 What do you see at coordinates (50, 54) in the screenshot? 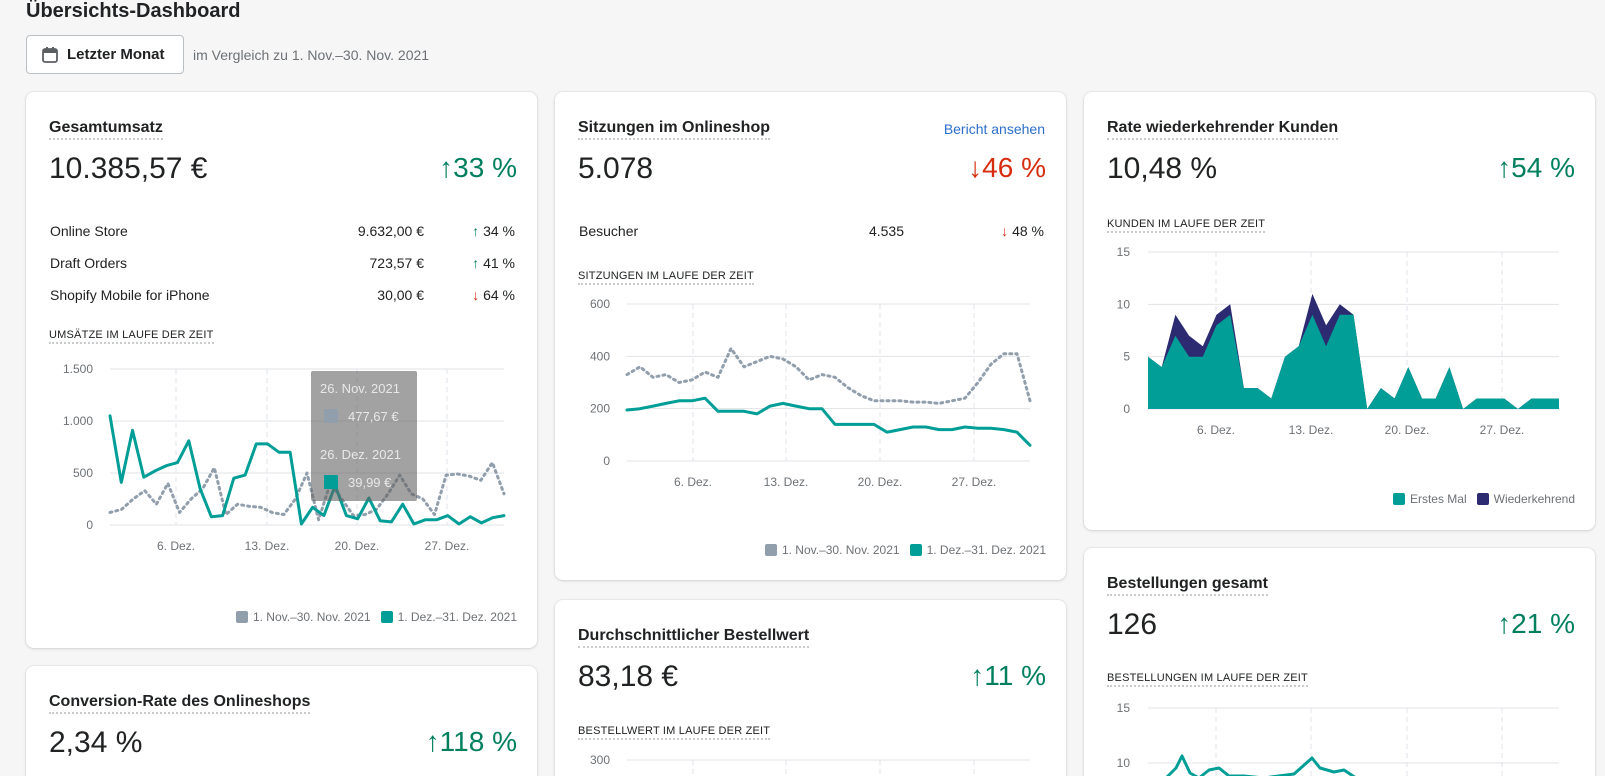
I see `calendar-icon` at bounding box center [50, 54].